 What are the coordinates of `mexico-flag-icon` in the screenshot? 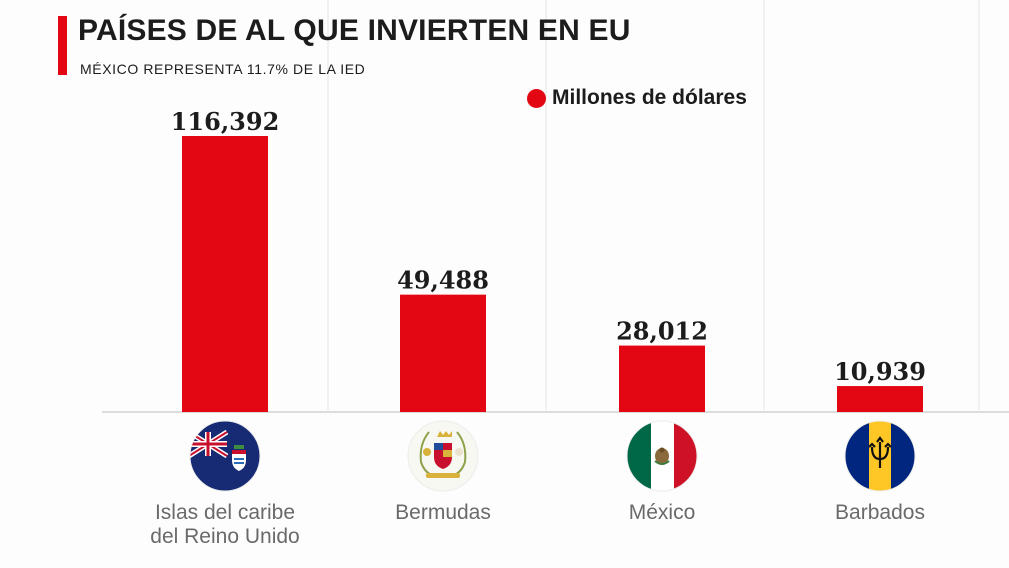 It's located at (662, 456).